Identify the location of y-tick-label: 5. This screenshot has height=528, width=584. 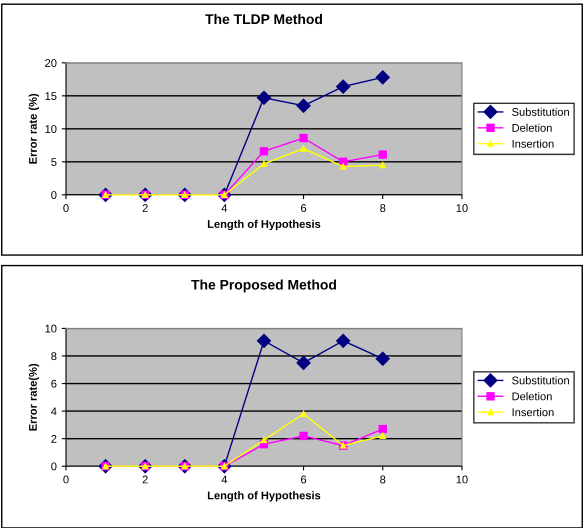
(53, 162).